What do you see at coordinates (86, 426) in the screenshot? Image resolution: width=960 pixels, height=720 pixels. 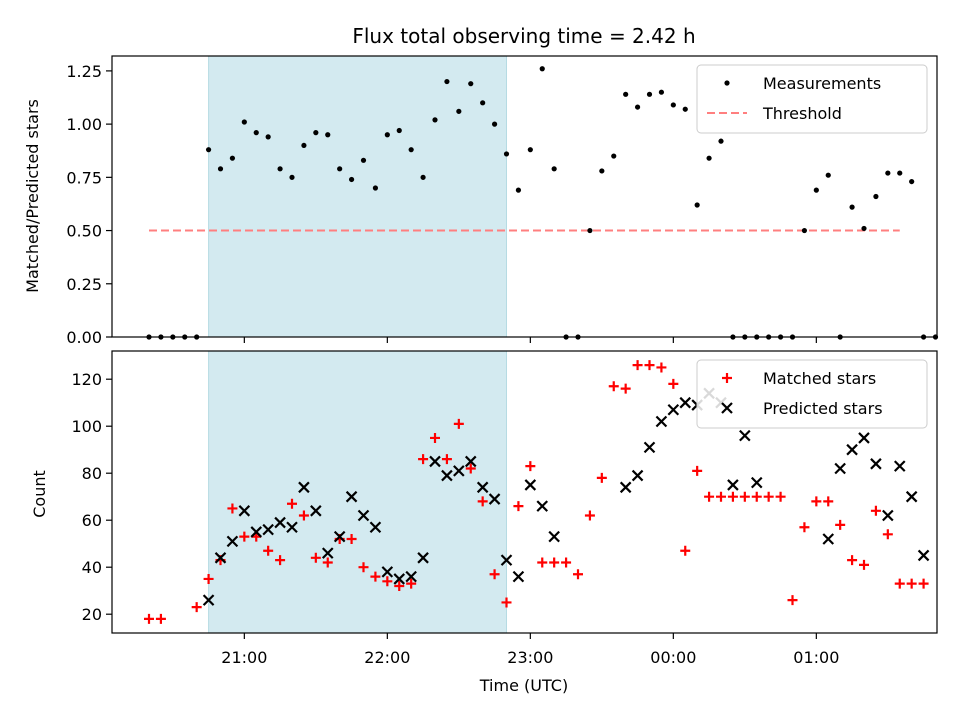 I see `y-tick-label: 100` at bounding box center [86, 426].